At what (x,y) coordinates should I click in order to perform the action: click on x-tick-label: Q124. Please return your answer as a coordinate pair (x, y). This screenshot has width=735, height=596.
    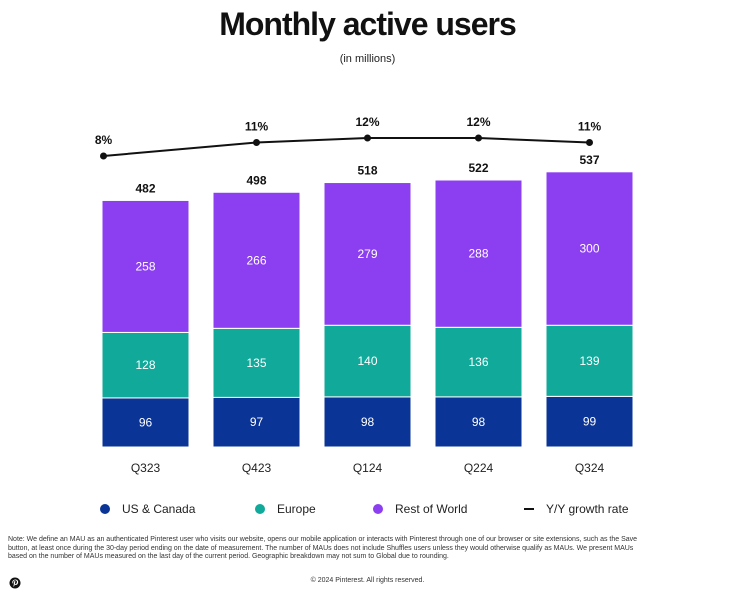
    Looking at the image, I should click on (368, 468).